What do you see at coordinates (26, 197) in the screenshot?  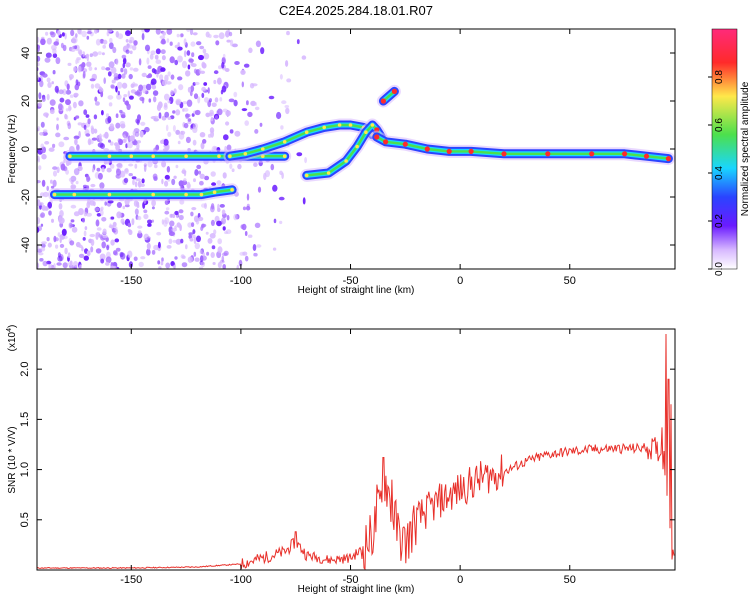 I see `spectrogram-y-tick-label: -20` at bounding box center [26, 197].